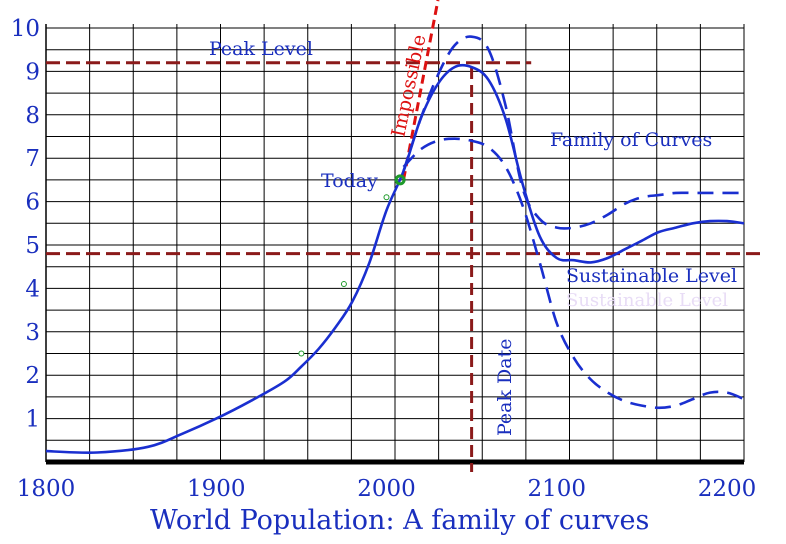 This screenshot has height=544, width=786. I want to click on x-tick-label: 2100, so click(556, 489).